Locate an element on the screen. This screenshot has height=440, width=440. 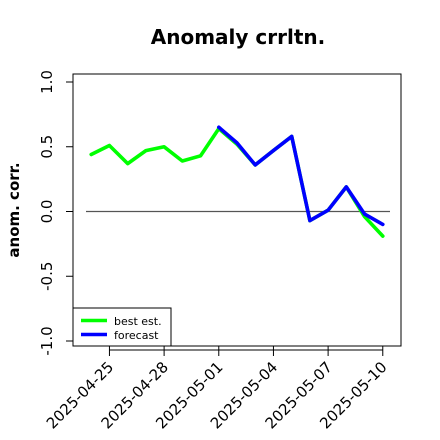
y-axis: -1.0 -0.5 0.0 0.5 1.0 is located at coordinates (56, 213).